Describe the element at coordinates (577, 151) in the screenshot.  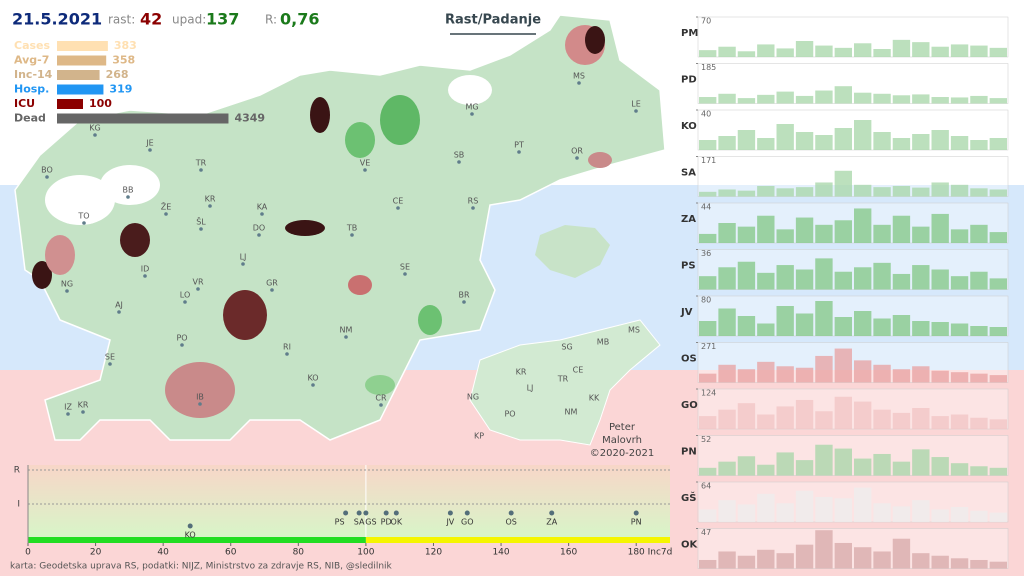
I see `map-label: OR` at that location.